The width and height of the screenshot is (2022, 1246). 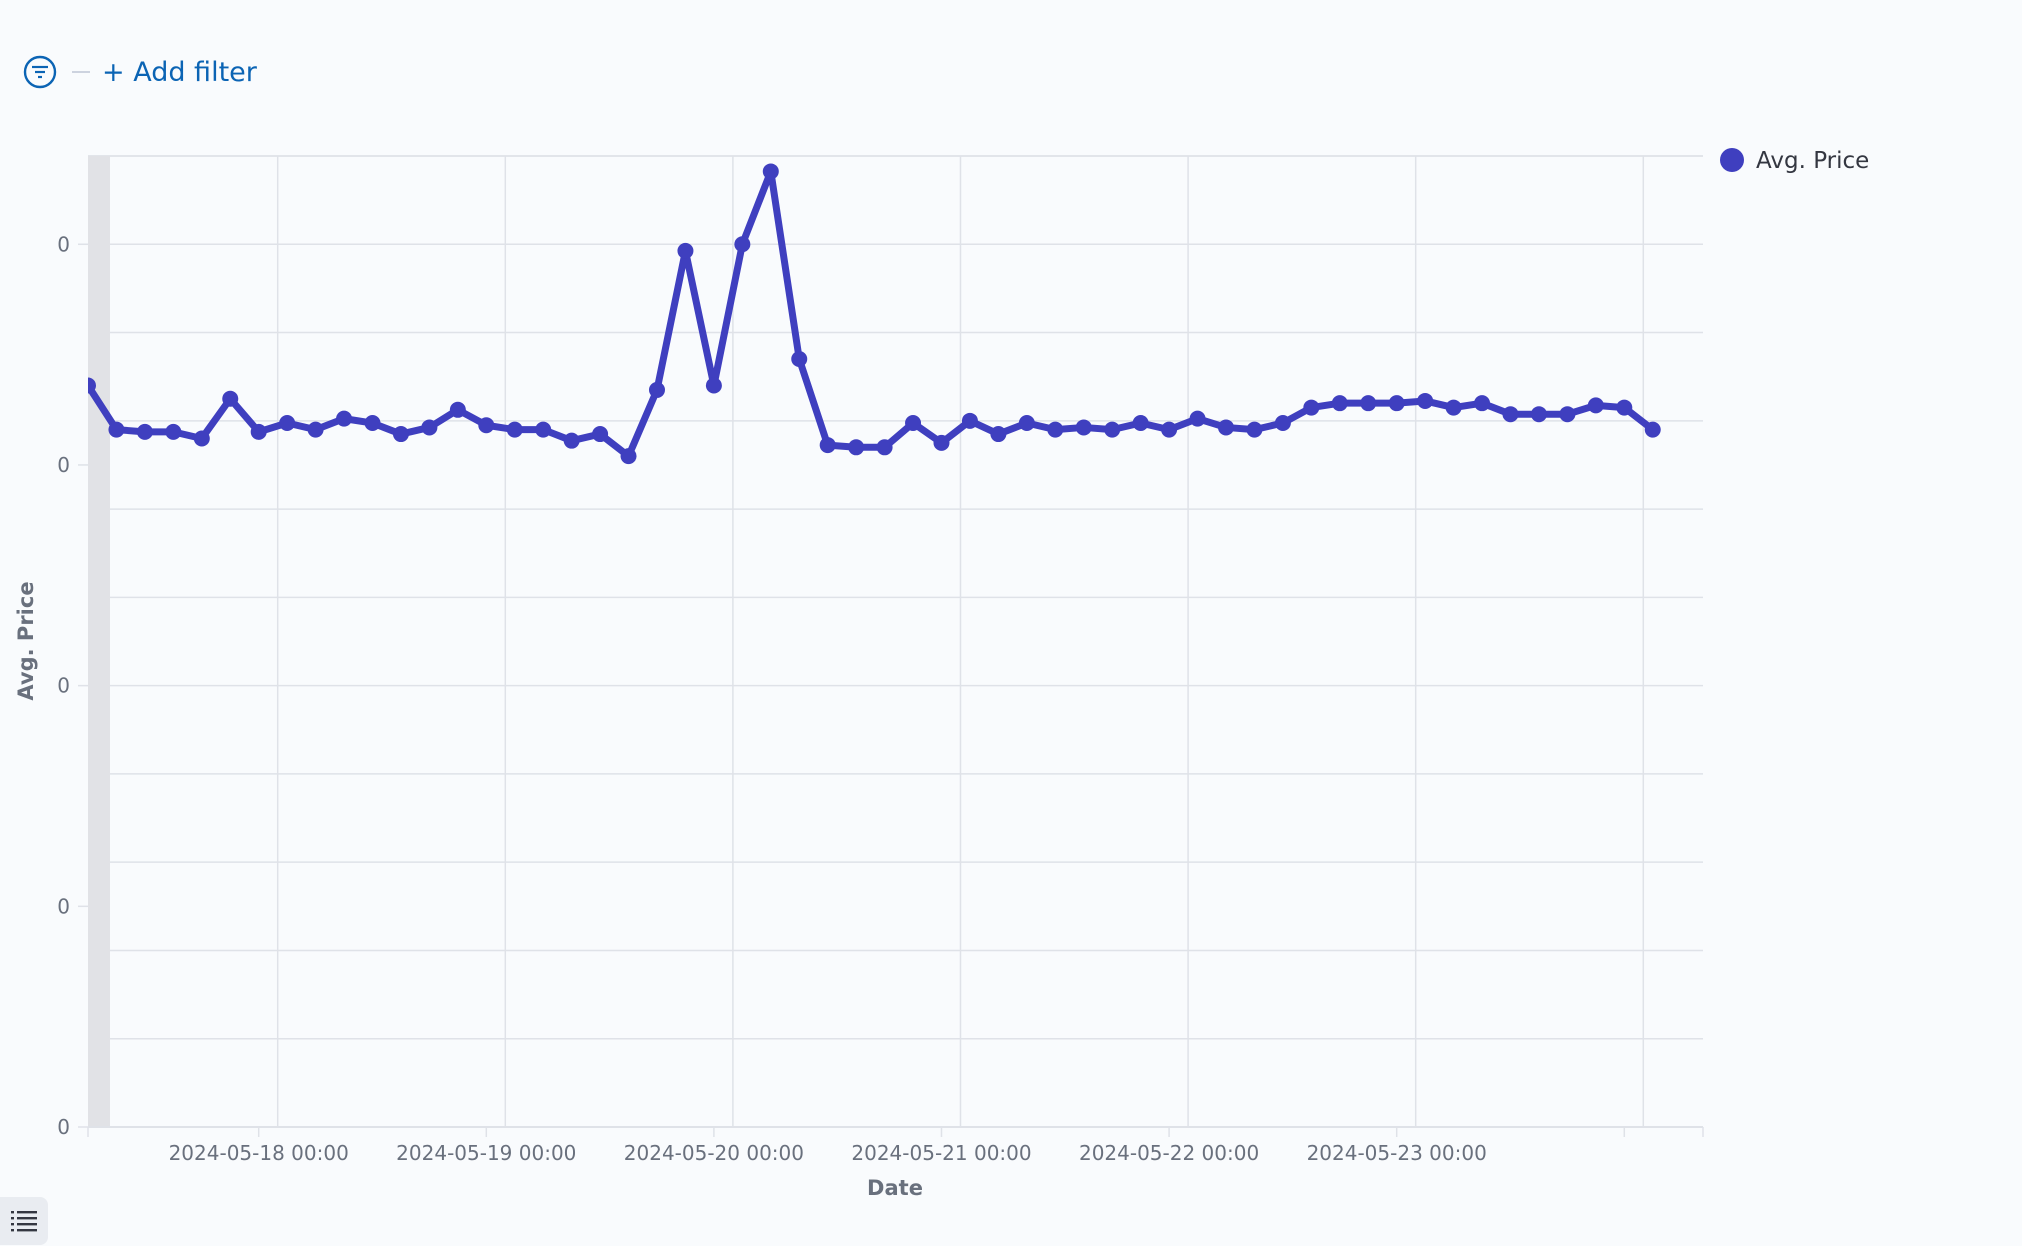 What do you see at coordinates (259, 1153) in the screenshot?
I see `x-tick-label: 2024-05-18 00:00` at bounding box center [259, 1153].